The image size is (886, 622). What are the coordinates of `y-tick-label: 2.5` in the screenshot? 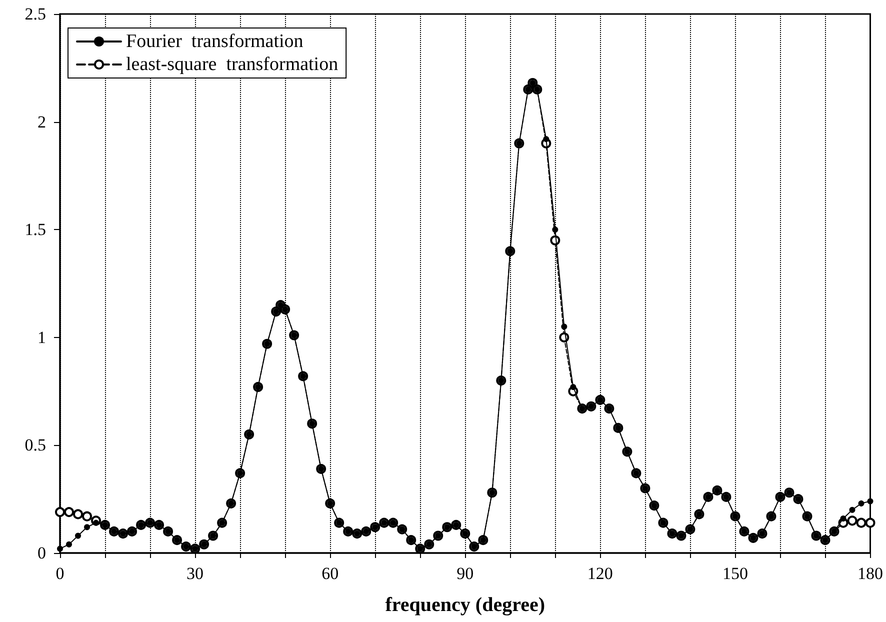 It's located at (35, 14).